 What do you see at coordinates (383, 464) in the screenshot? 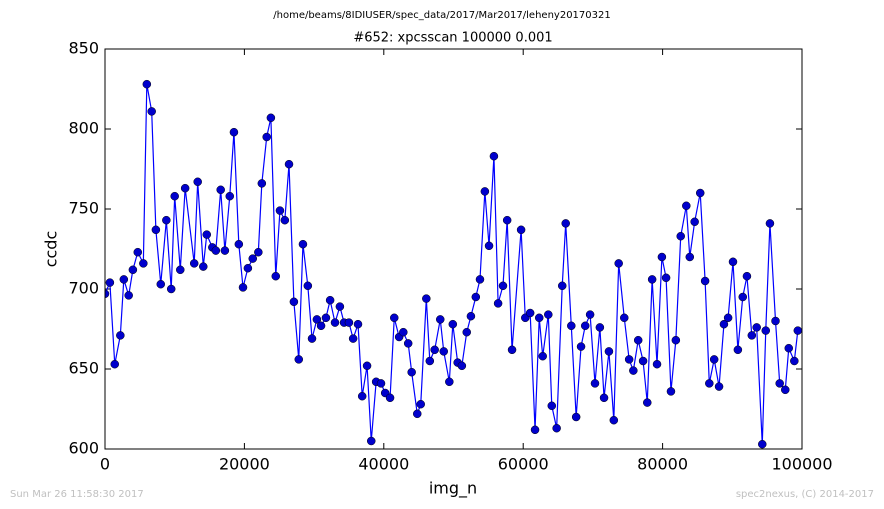
I see `x-tick-label: 40000` at bounding box center [383, 464].